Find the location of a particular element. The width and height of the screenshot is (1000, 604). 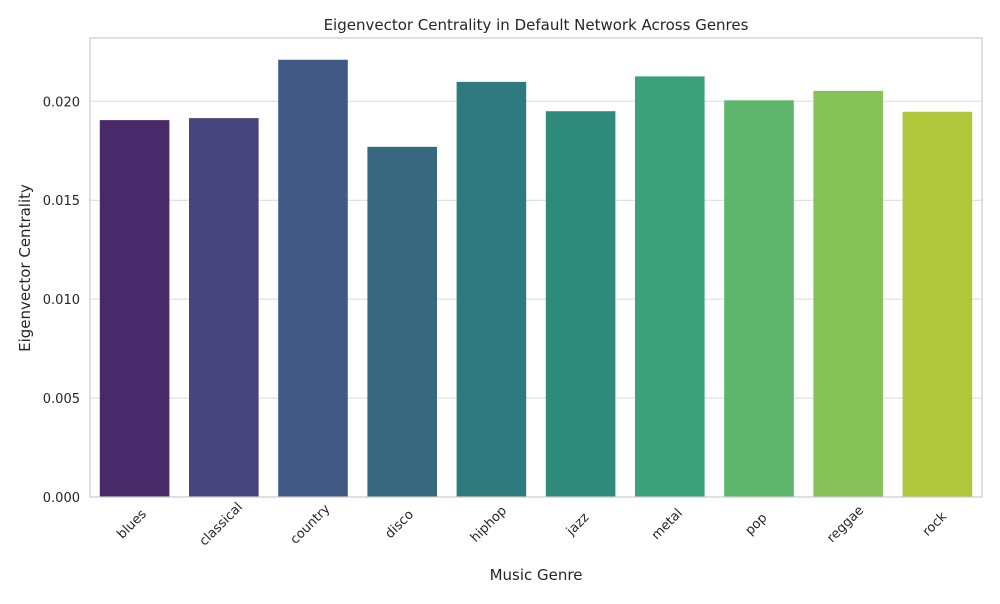

bar-hiphop is located at coordinates (491, 289).